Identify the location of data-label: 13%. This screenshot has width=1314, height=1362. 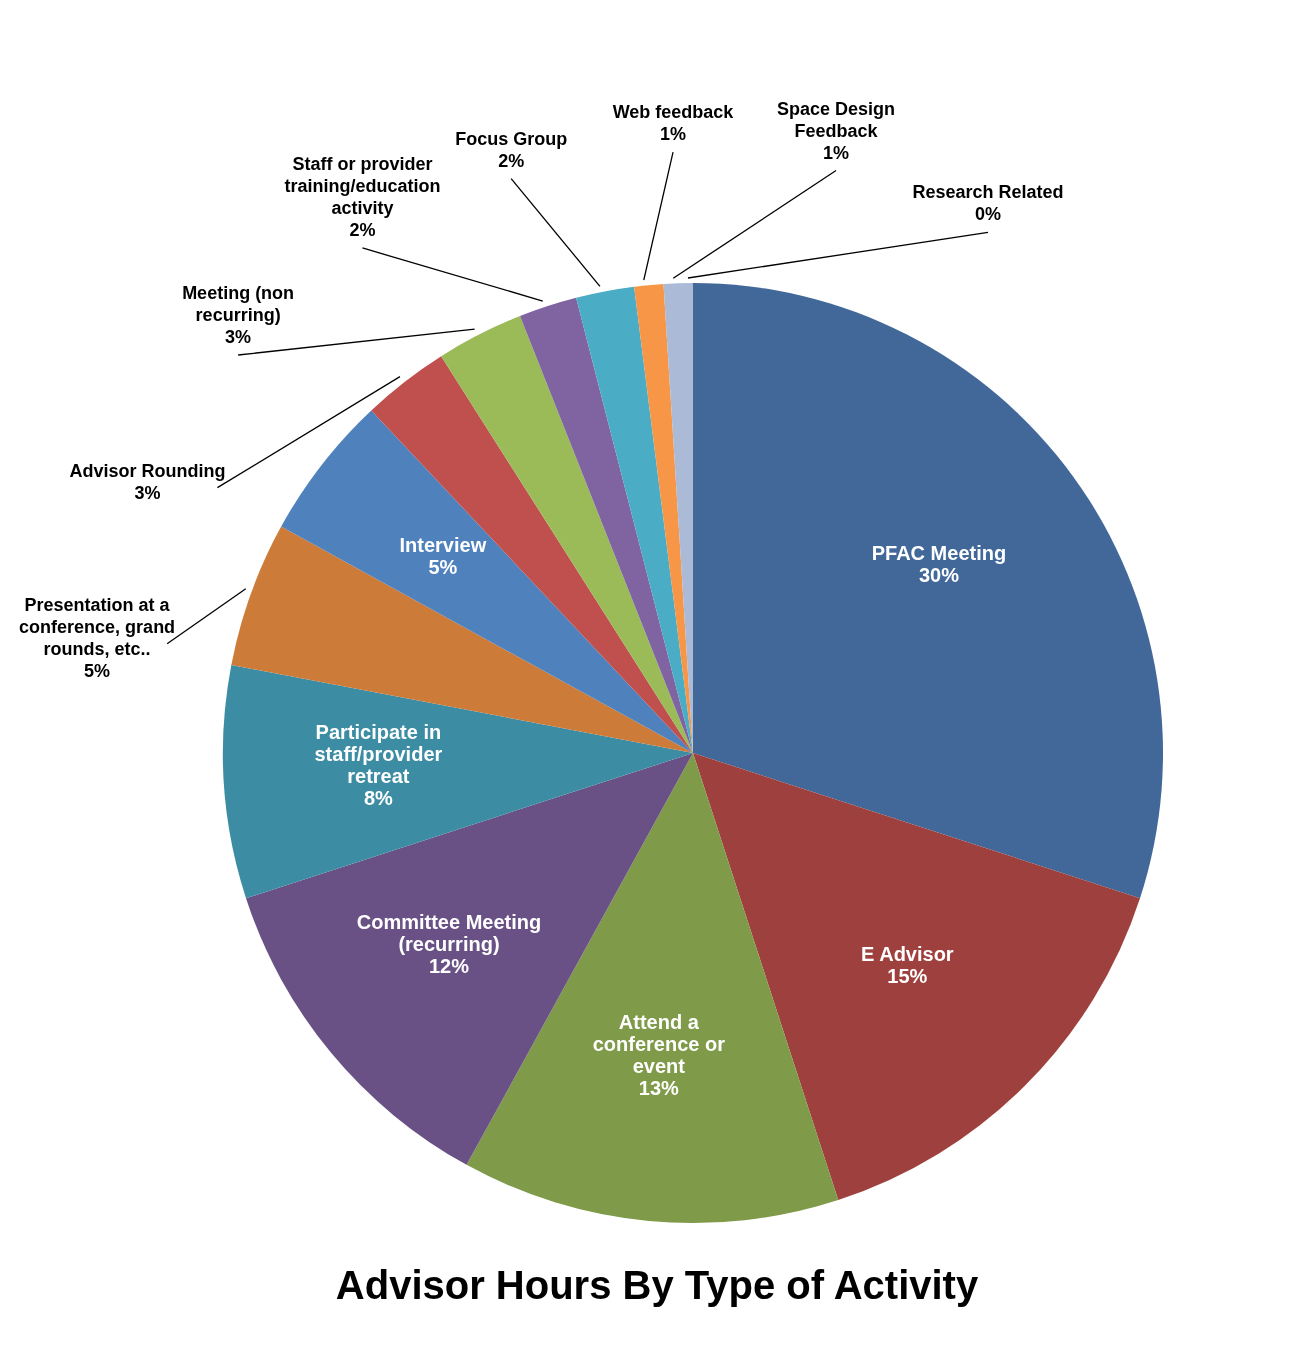
(659, 1088).